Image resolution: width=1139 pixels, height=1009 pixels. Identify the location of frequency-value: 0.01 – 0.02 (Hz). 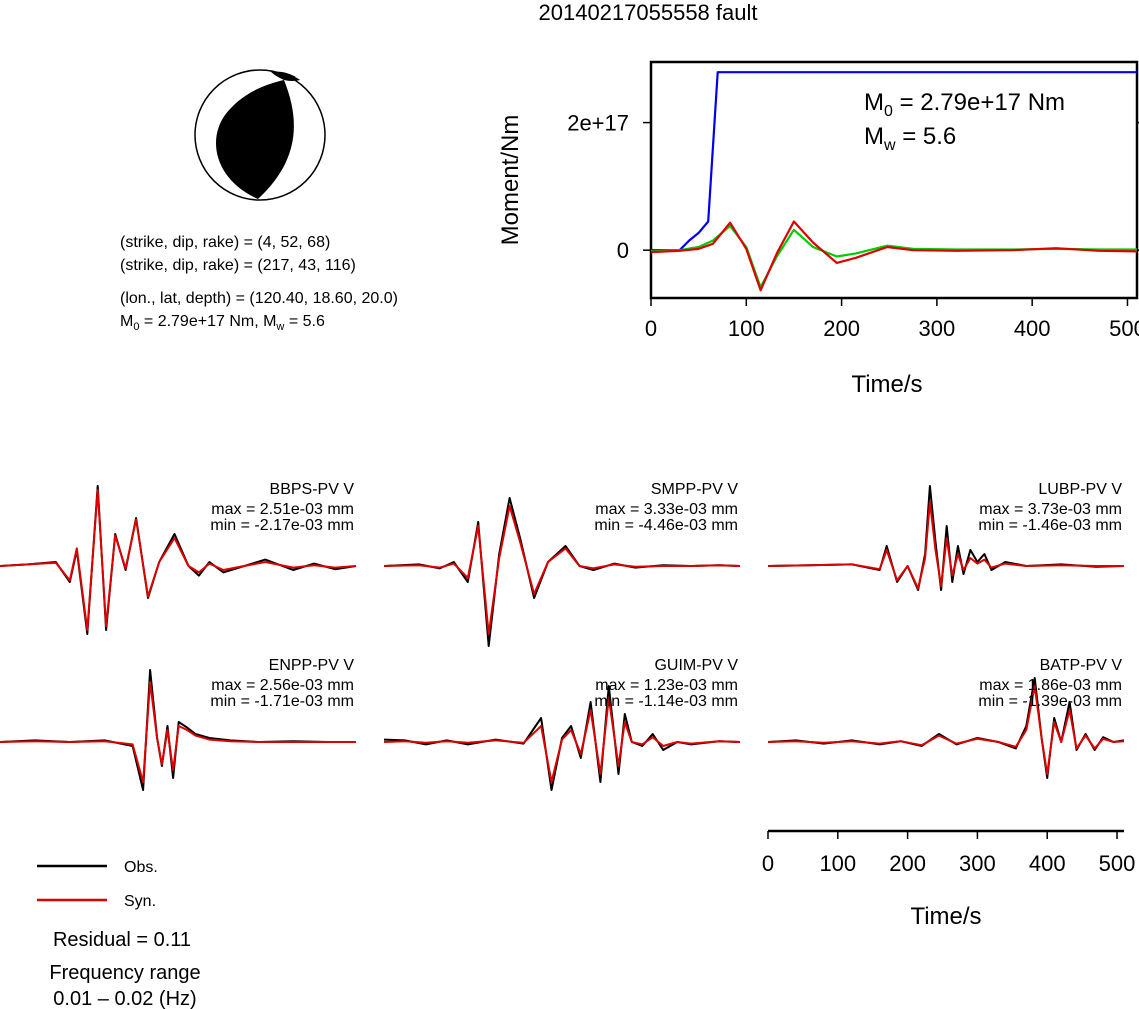
(124, 998).